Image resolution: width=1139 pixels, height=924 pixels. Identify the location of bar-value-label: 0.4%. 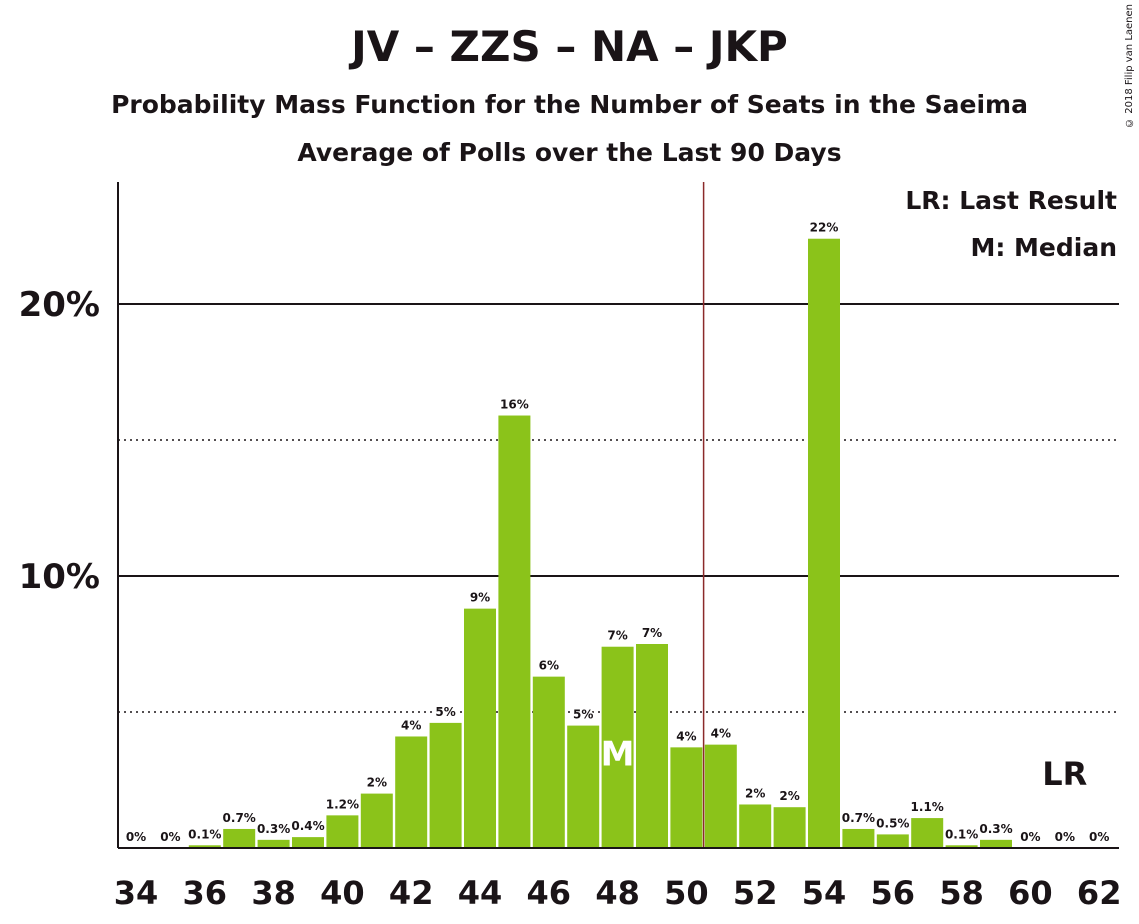
(307, 826).